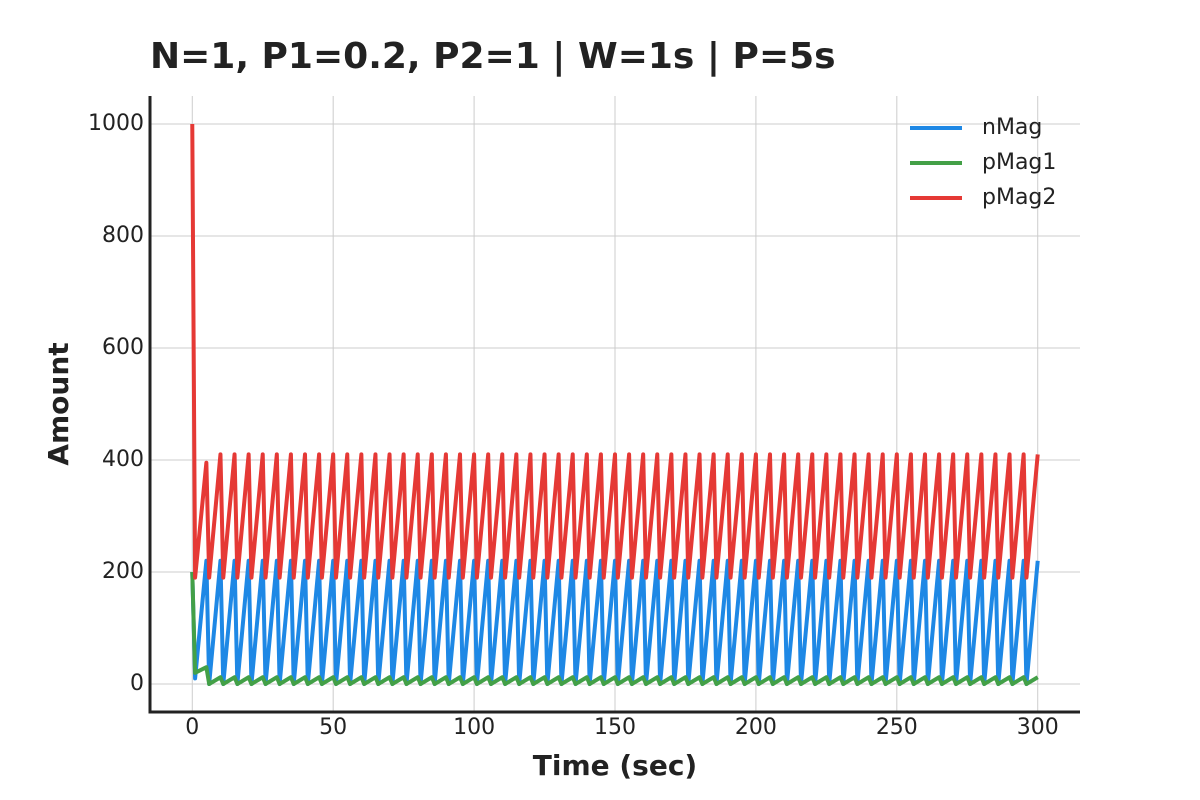 The height and width of the screenshot is (800, 1200). I want to click on legend-label: nMag, so click(1012, 127).